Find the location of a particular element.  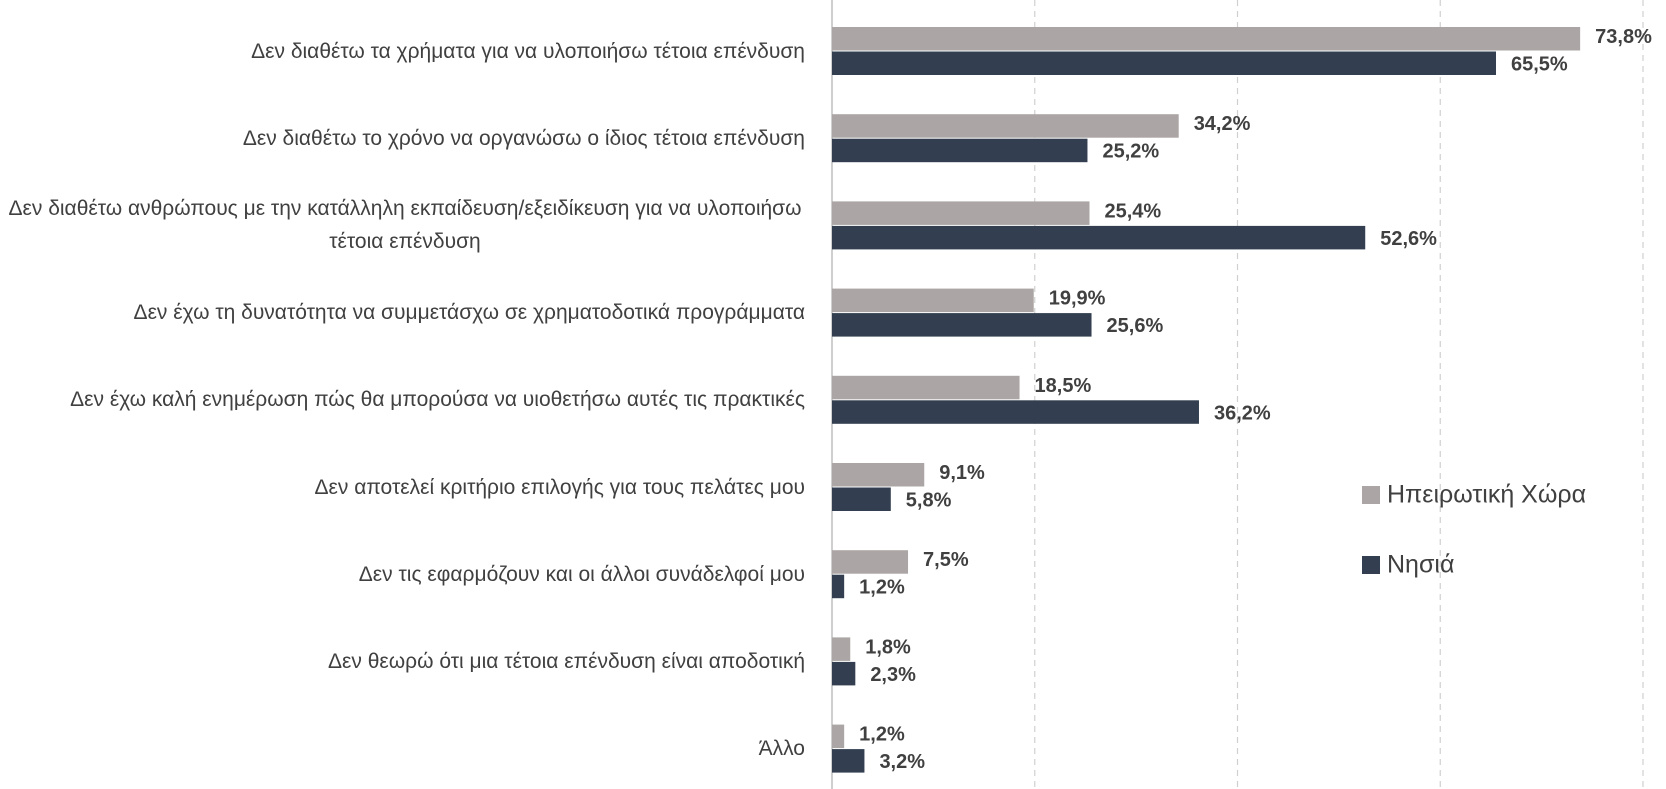

value-label: 36,2% is located at coordinates (1242, 413).